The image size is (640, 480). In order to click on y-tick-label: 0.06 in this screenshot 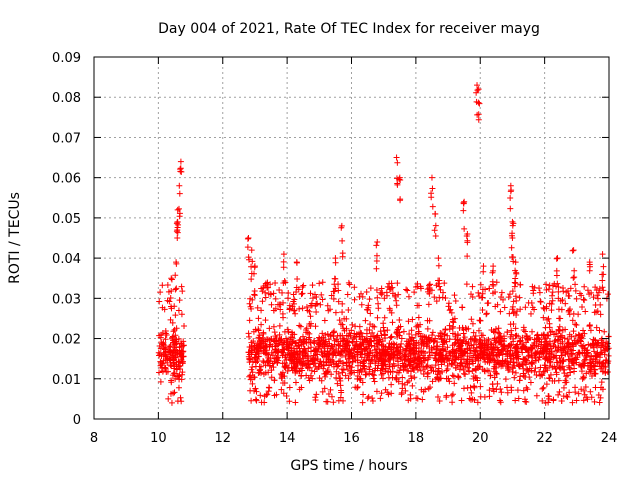, I will do `click(66, 179)`.